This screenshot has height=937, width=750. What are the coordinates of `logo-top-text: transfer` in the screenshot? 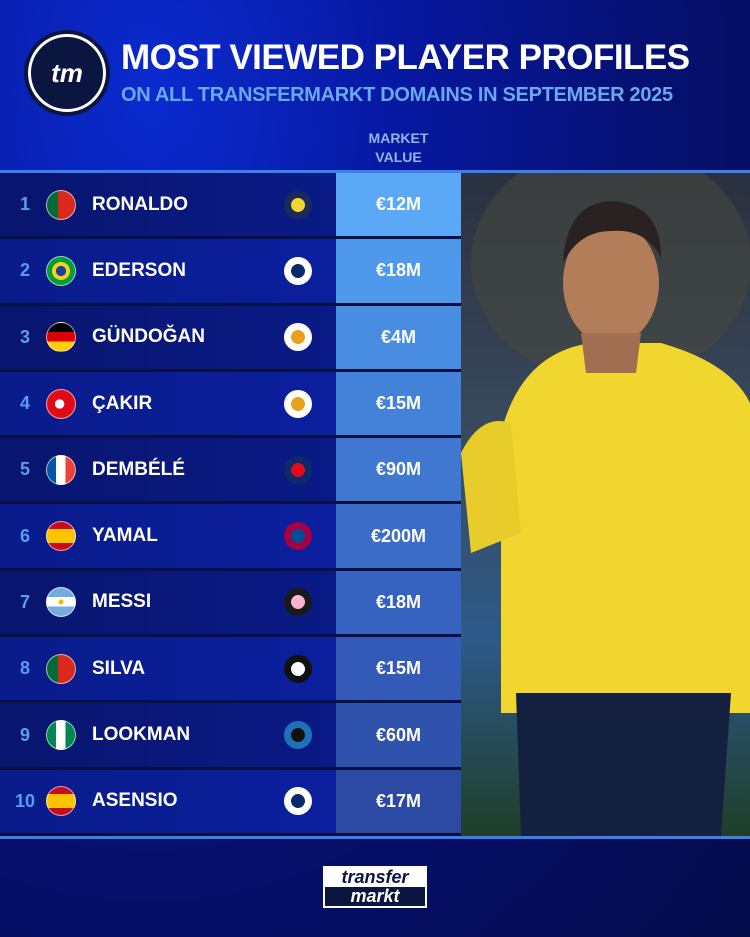 It's located at (375, 877).